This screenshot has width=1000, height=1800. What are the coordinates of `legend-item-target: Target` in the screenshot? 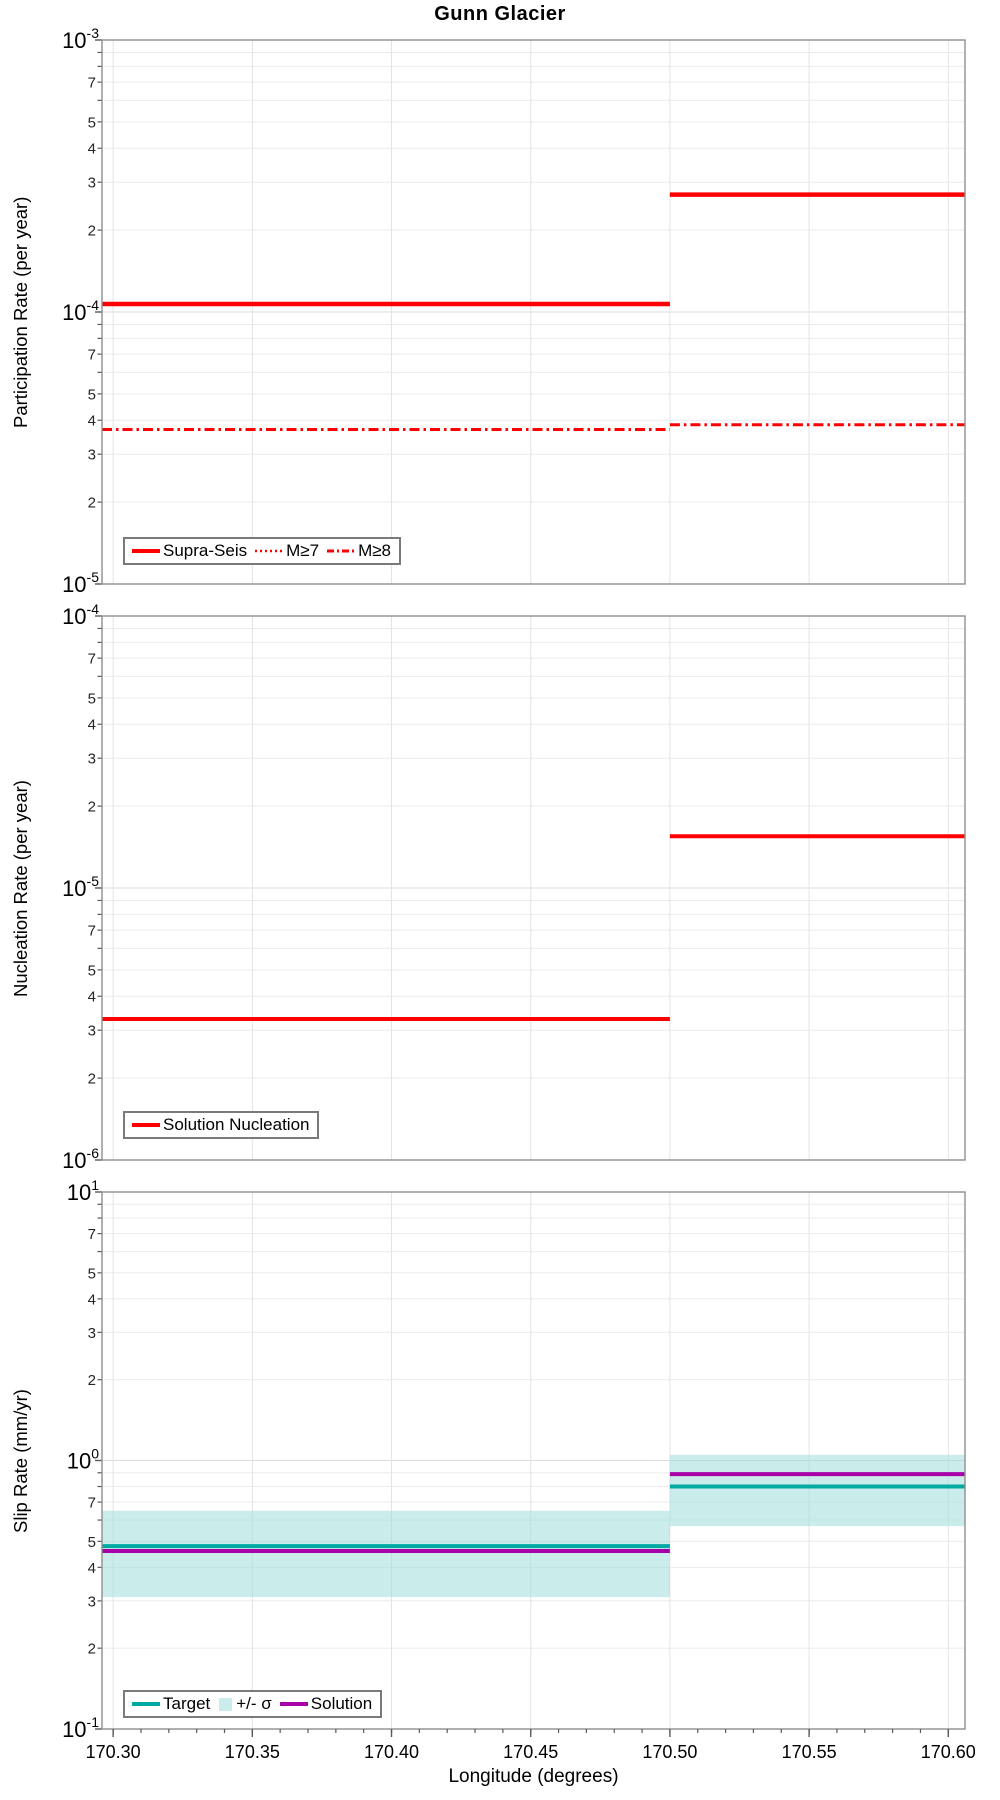 It's located at (170, 1704).